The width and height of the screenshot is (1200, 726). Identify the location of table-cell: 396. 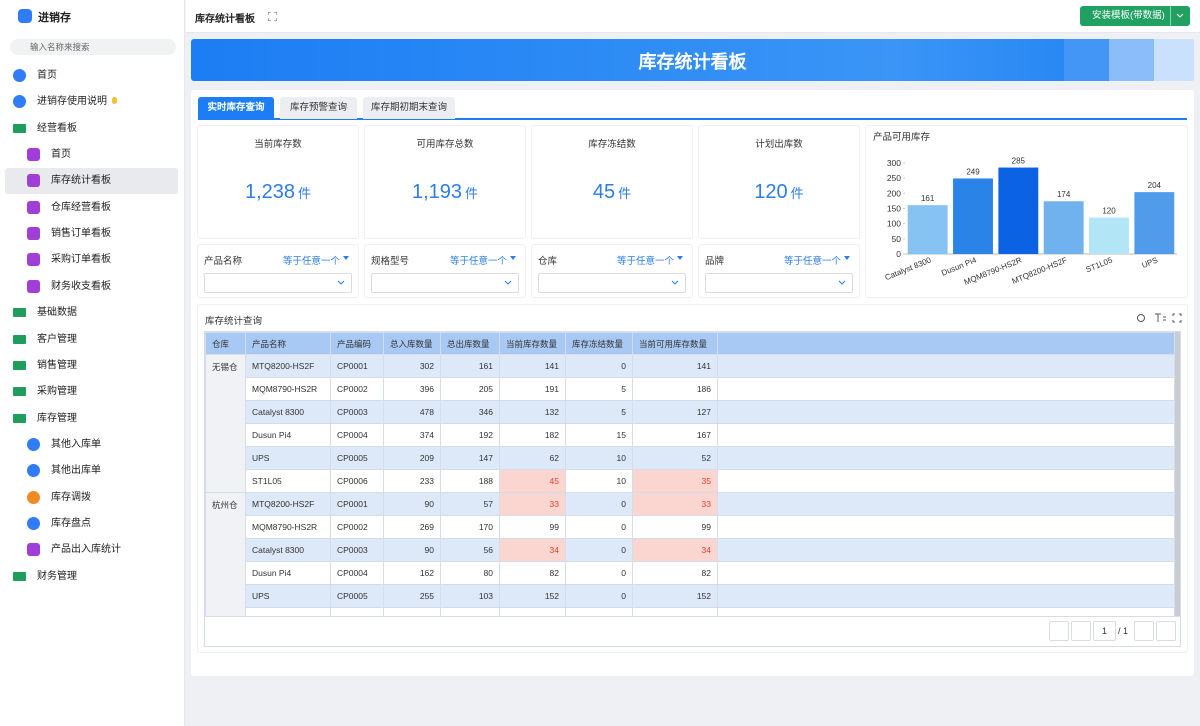
(412, 389).